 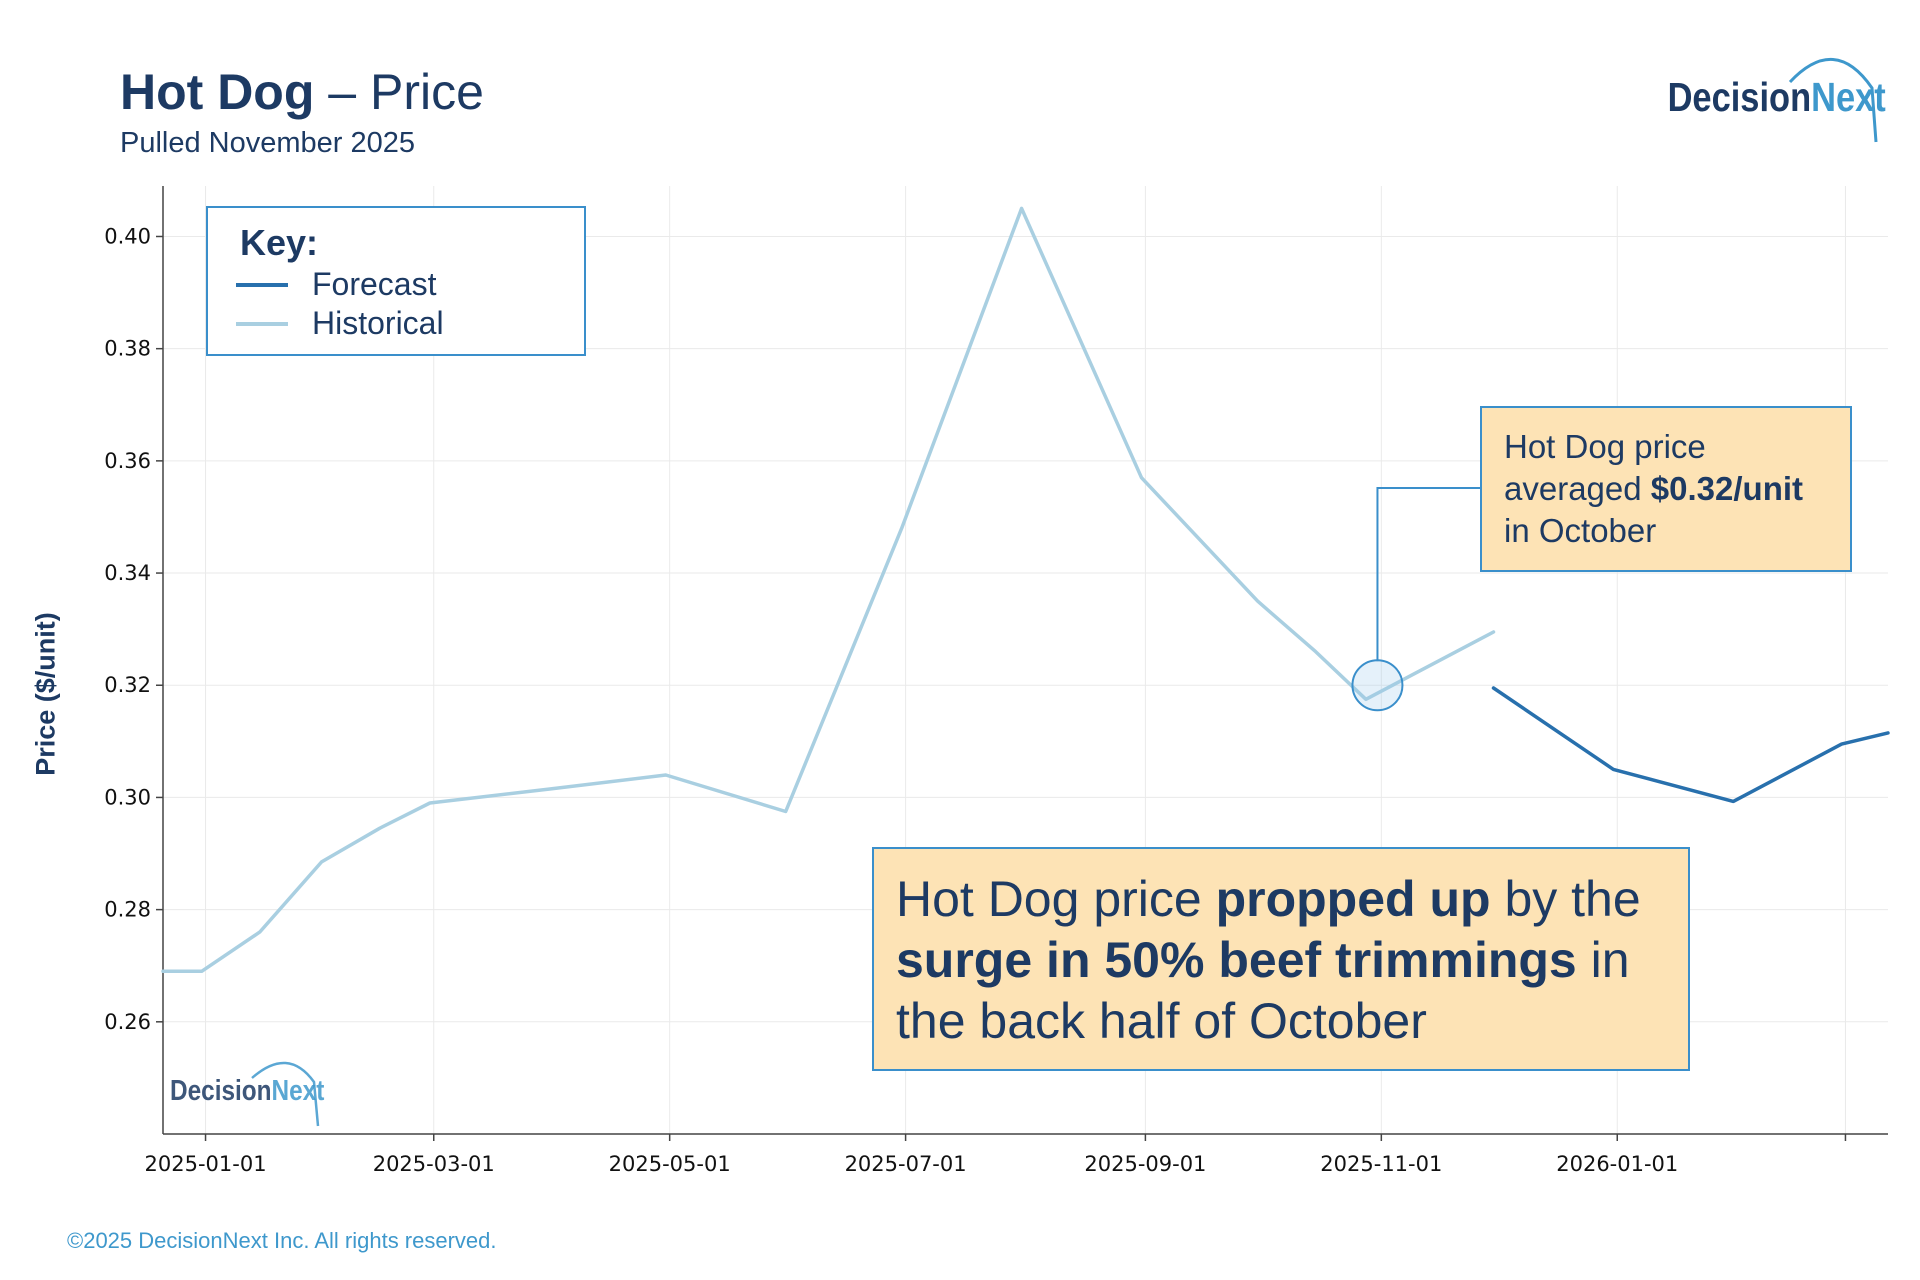 I want to click on callout-leader-line, so click(x=1428, y=574).